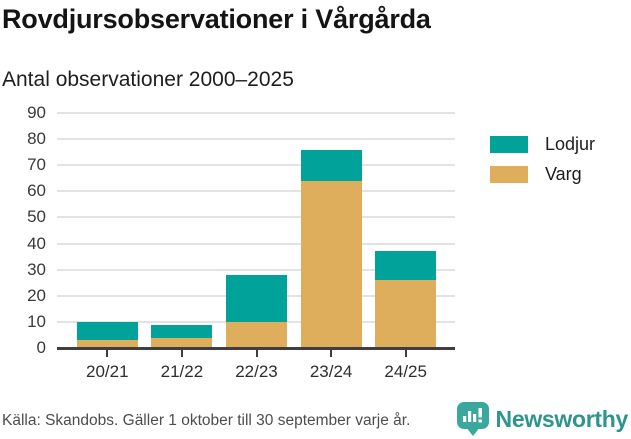  I want to click on legend-item-lodjur: Lodjur, so click(542, 144).